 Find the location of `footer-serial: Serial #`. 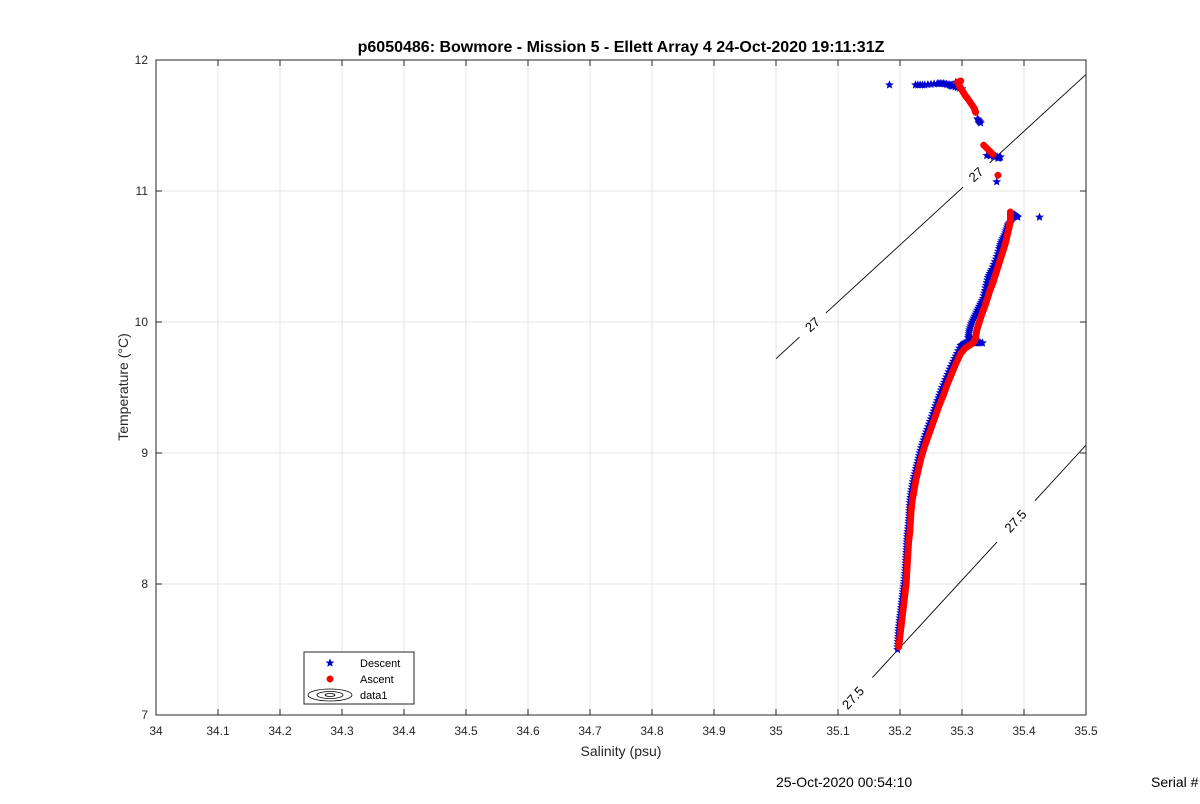

footer-serial: Serial # is located at coordinates (1175, 782).